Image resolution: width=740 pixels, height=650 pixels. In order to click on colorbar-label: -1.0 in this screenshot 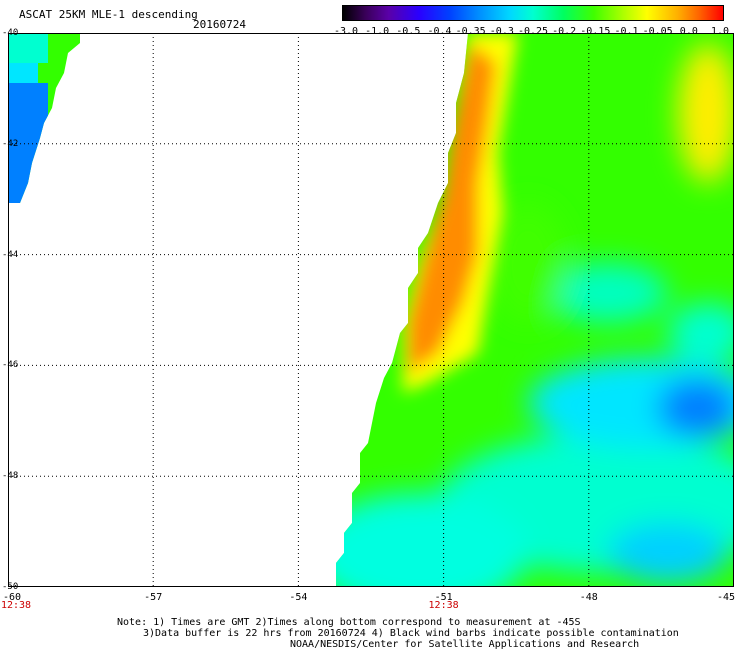, I will do `click(377, 31)`.